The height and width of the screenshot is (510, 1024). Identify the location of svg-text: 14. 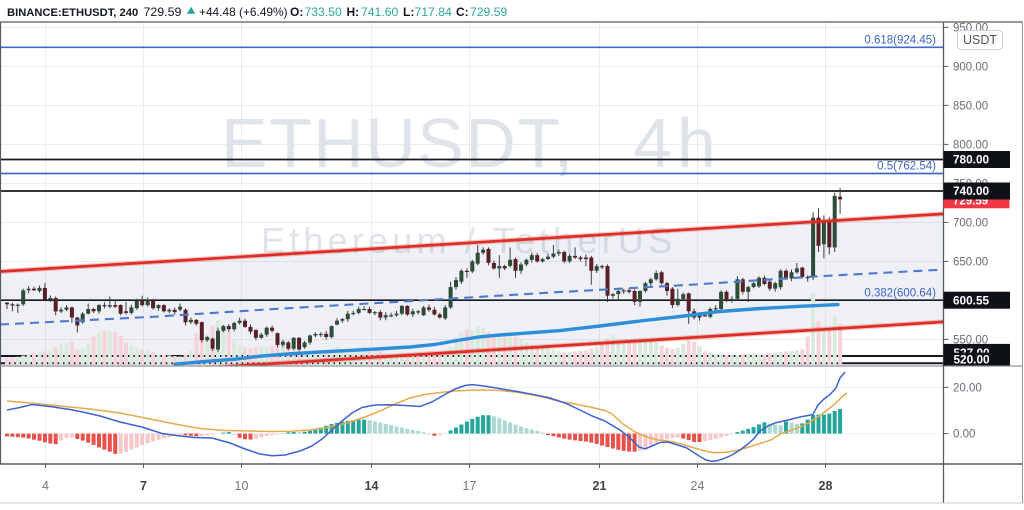
(372, 486).